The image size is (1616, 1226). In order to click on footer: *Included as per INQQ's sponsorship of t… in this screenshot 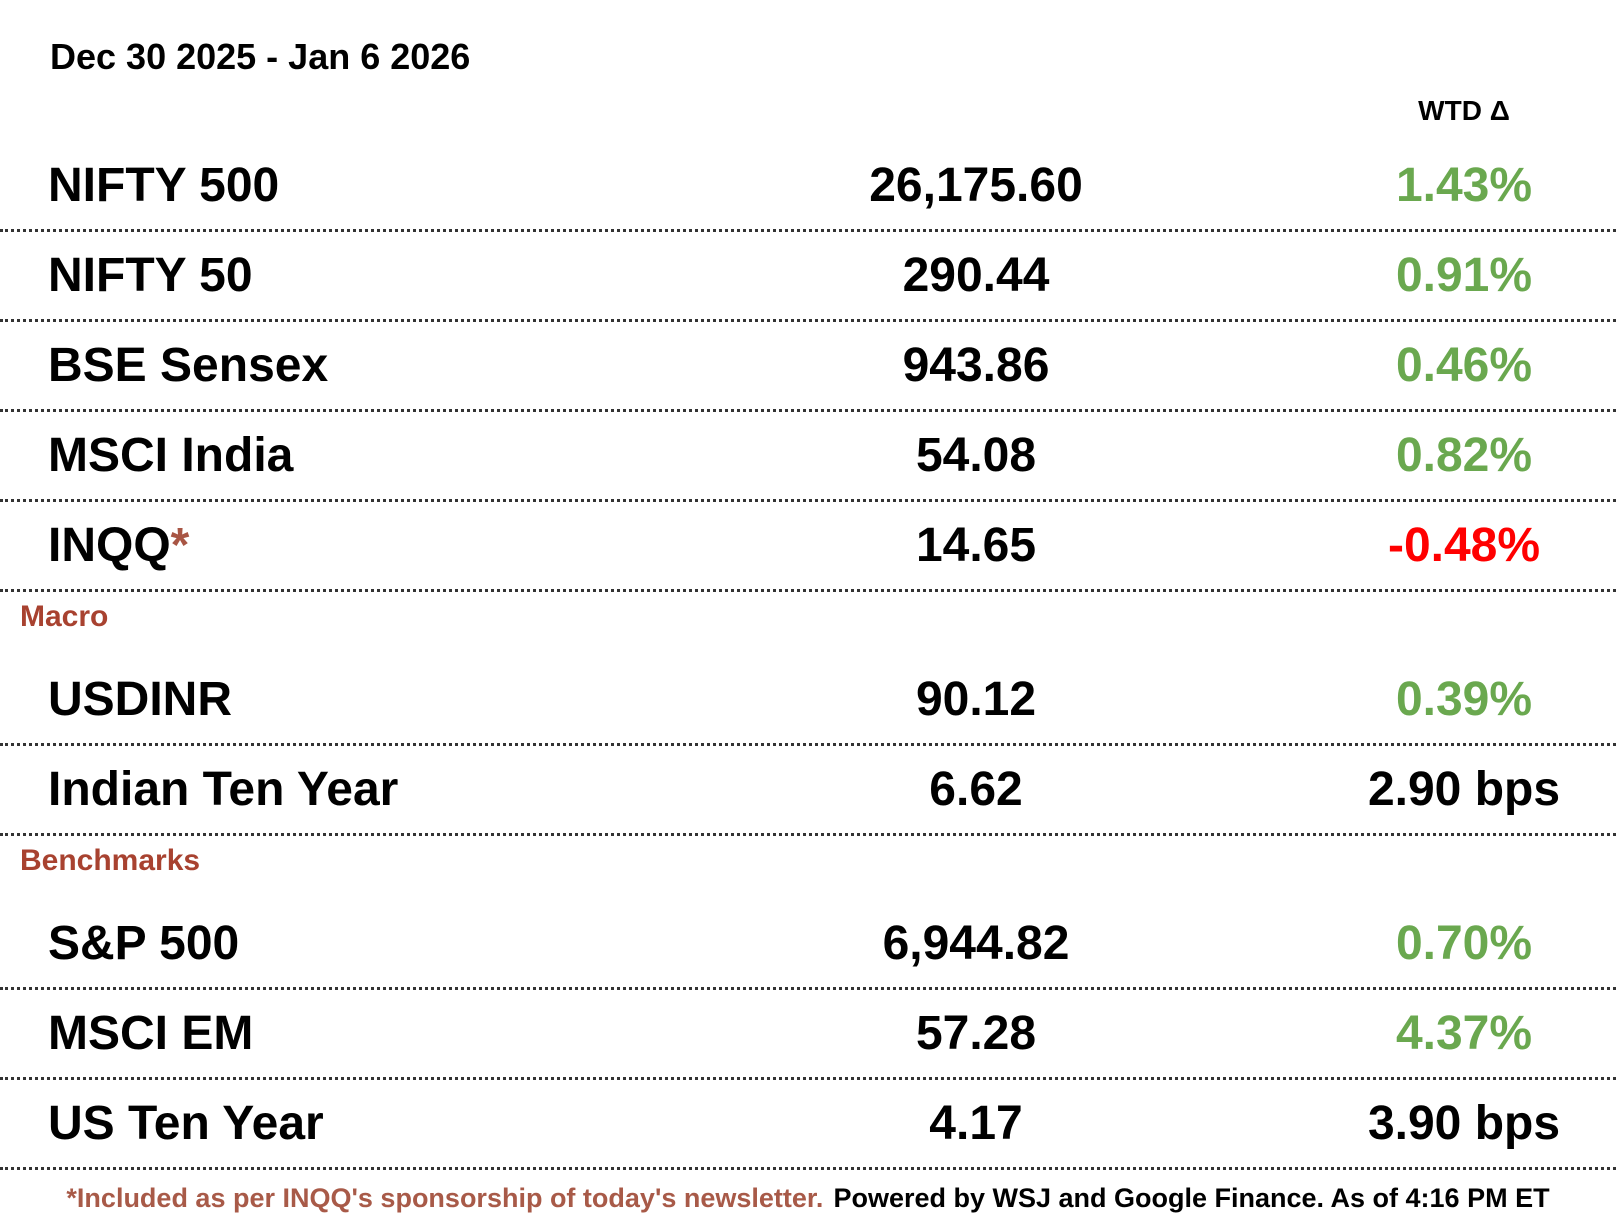, I will do `click(808, 1198)`.